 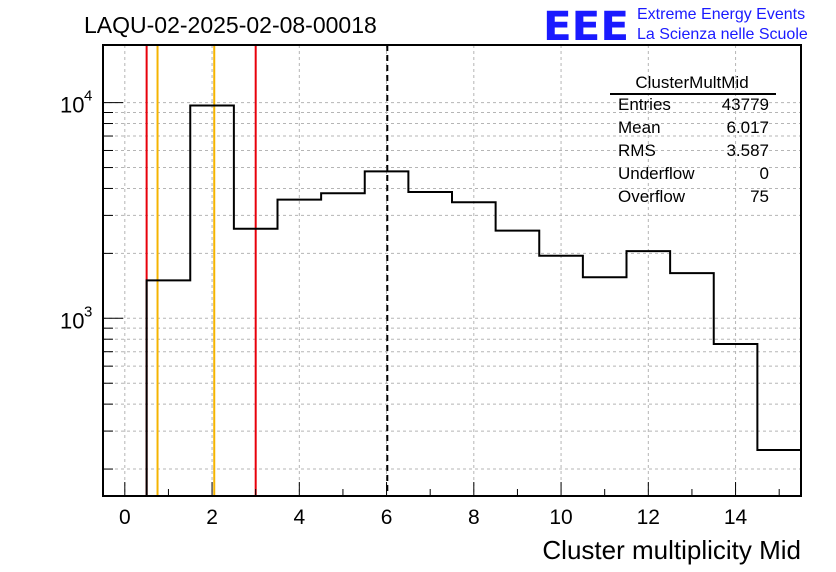 What do you see at coordinates (474, 517) in the screenshot?
I see `x-tick-label: 8` at bounding box center [474, 517].